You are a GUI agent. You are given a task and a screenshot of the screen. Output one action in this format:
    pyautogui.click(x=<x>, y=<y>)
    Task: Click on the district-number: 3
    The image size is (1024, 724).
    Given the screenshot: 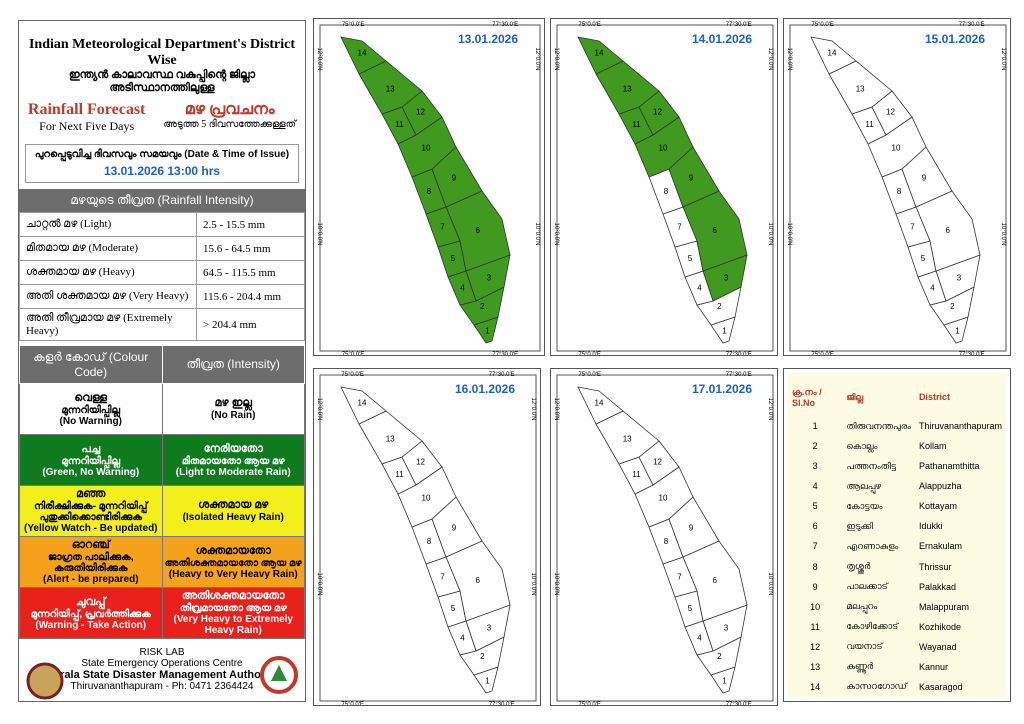 What is the action you would take?
    pyautogui.click(x=726, y=628)
    